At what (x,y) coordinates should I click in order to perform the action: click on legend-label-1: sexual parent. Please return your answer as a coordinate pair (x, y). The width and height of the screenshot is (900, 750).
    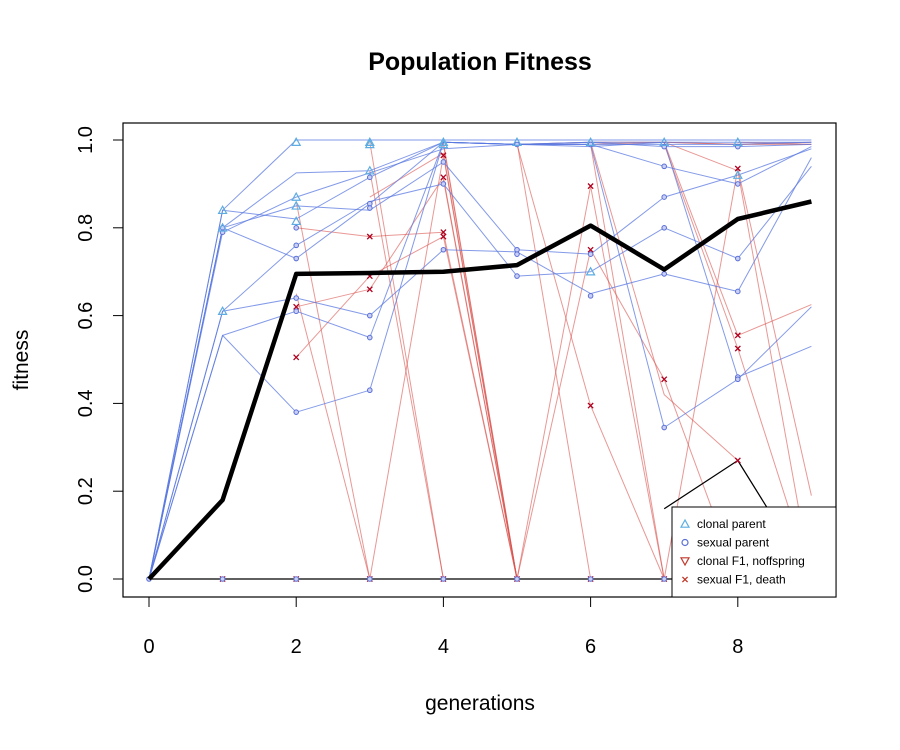
    Looking at the image, I should click on (733, 543).